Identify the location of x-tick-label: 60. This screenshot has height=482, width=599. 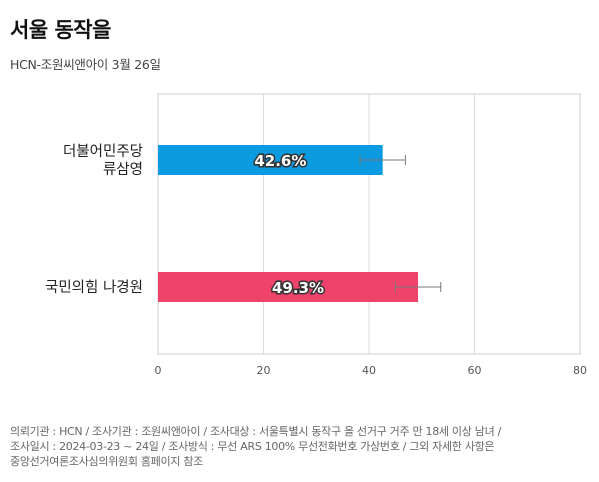
(475, 370).